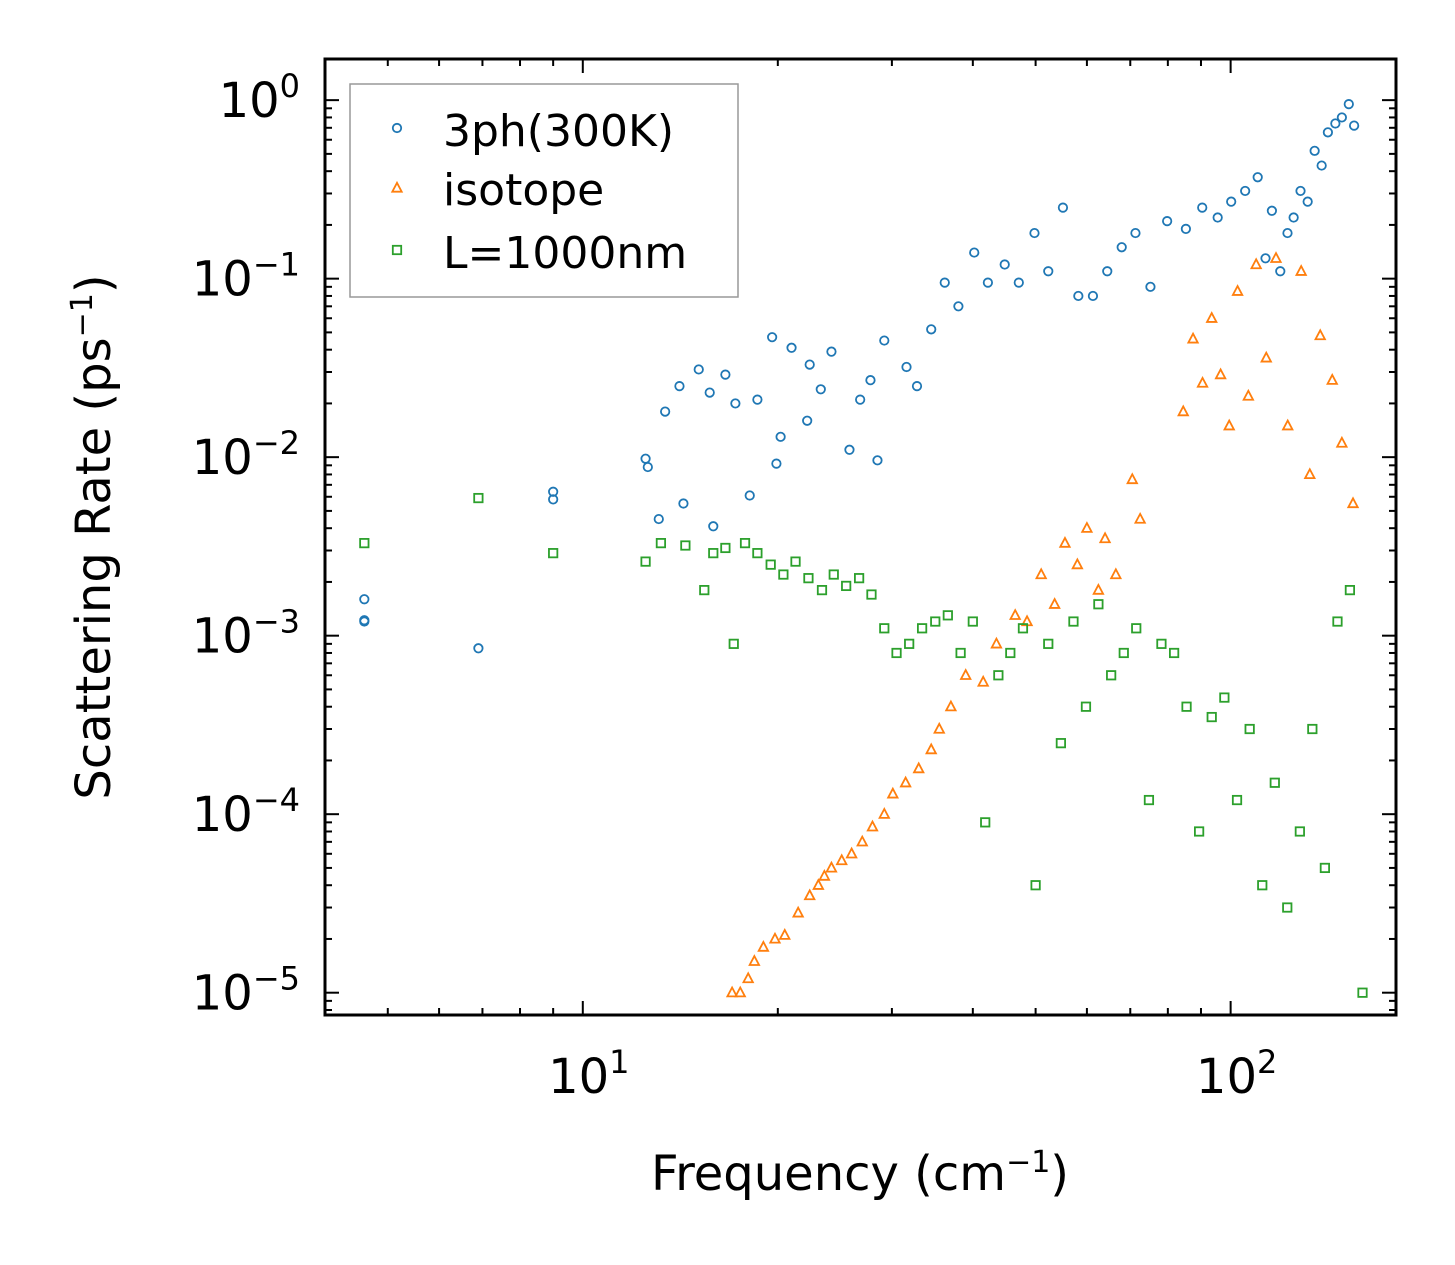  What do you see at coordinates (246, 634) in the screenshot?
I see `y-tick-label-3: 10⁻³` at bounding box center [246, 634].